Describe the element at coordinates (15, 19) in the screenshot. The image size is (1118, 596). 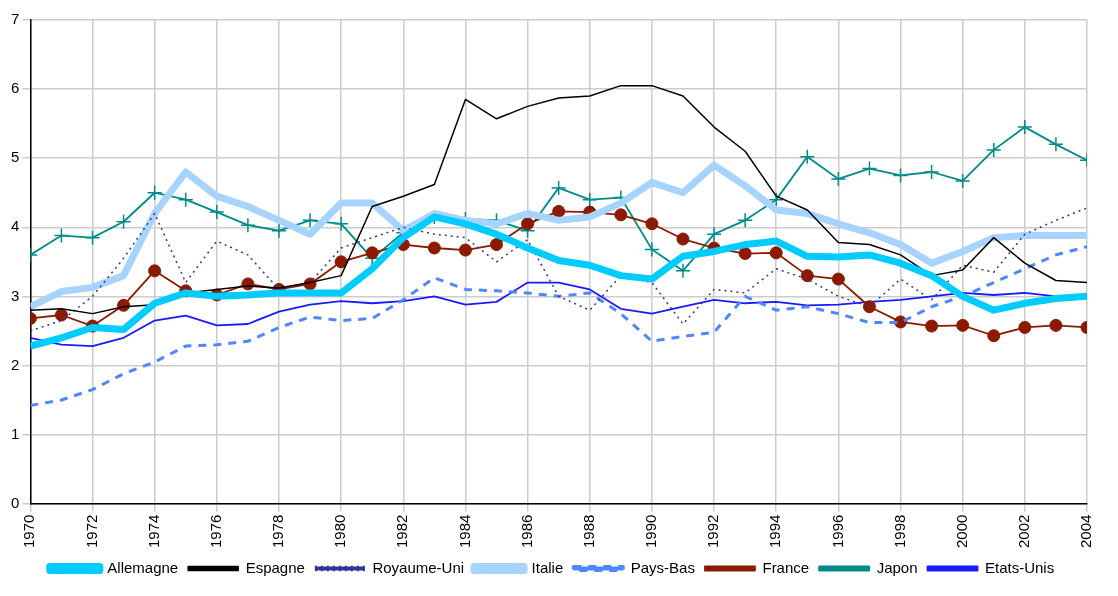
I see `y-tick-label: 7` at that location.